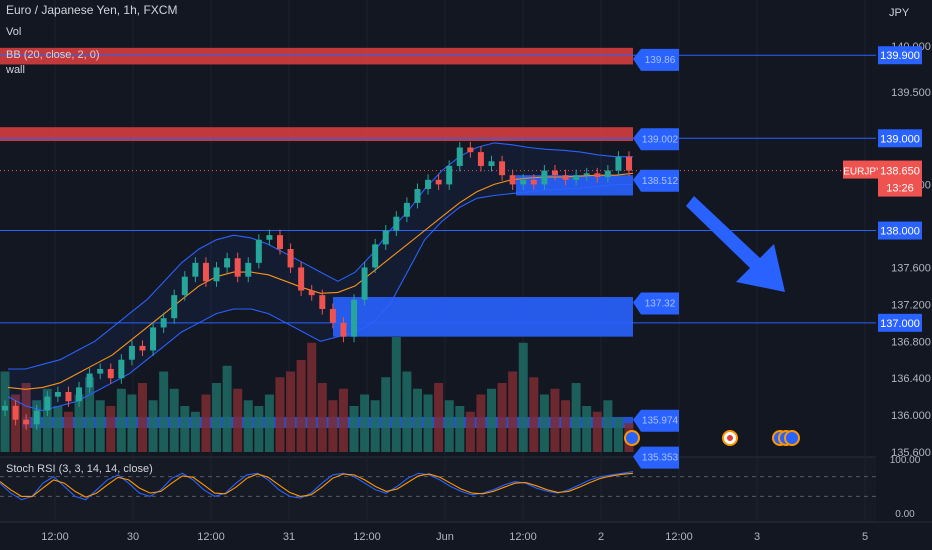 The height and width of the screenshot is (550, 932). I want to click on down-arrow-annotation, so click(735, 244).